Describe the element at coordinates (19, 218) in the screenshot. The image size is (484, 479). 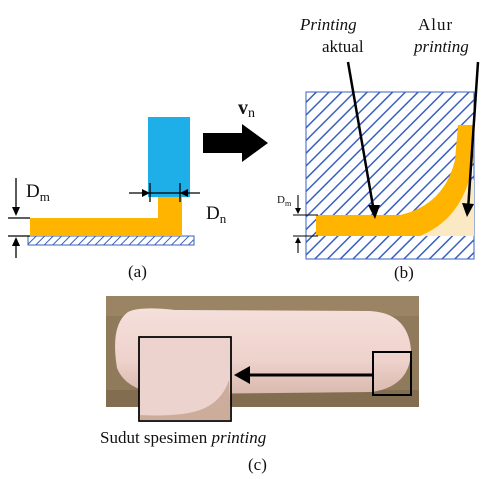
I see `dm-dimension` at that location.